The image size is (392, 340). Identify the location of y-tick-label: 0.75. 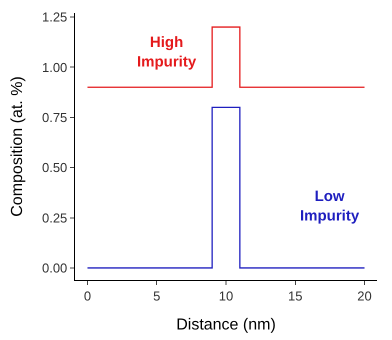
(55, 117).